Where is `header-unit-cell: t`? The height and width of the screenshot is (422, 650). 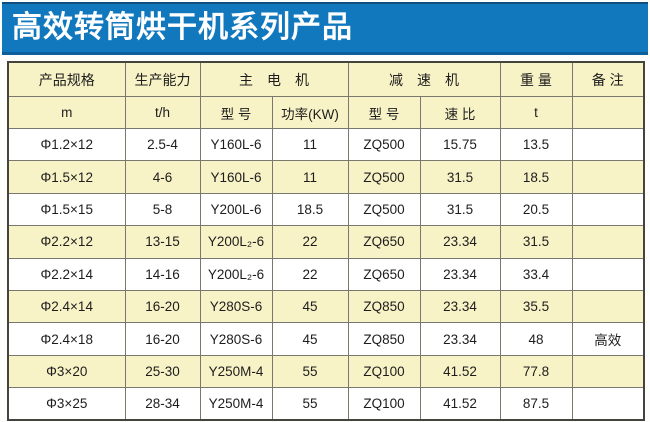
header-unit-cell: t is located at coordinates (536, 112).